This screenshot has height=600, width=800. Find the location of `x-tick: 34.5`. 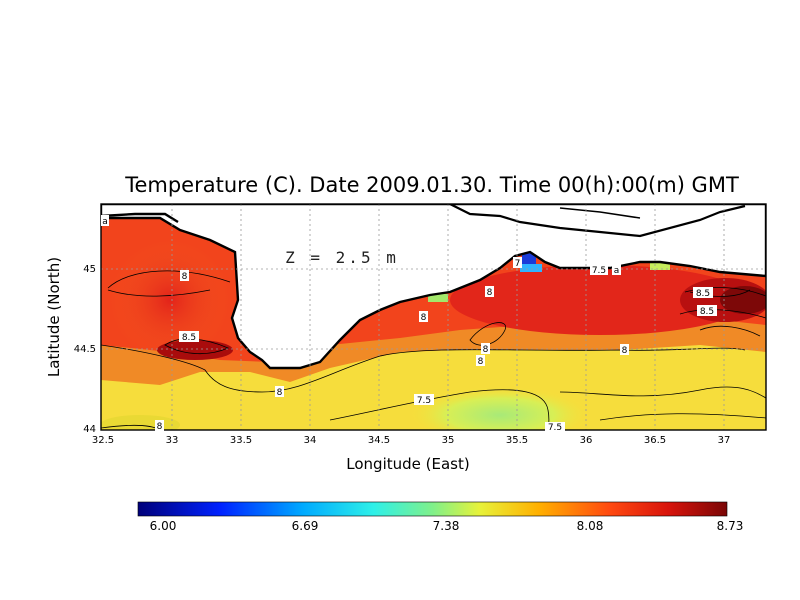

x-tick: 34.5 is located at coordinates (379, 440).